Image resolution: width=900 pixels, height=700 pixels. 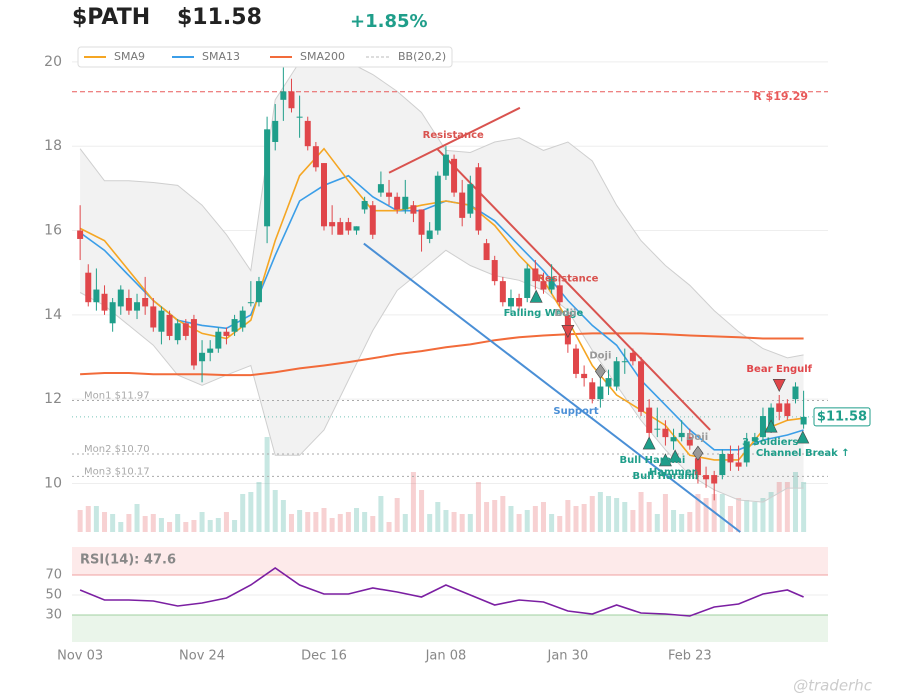 I want to click on legend-label: SMA200, so click(x=322, y=56).